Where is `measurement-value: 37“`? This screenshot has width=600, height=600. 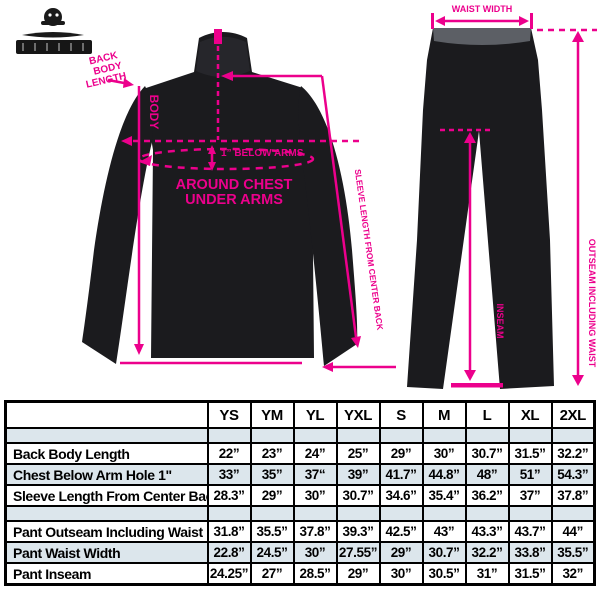
measurement-value: 37“ is located at coordinates (315, 474).